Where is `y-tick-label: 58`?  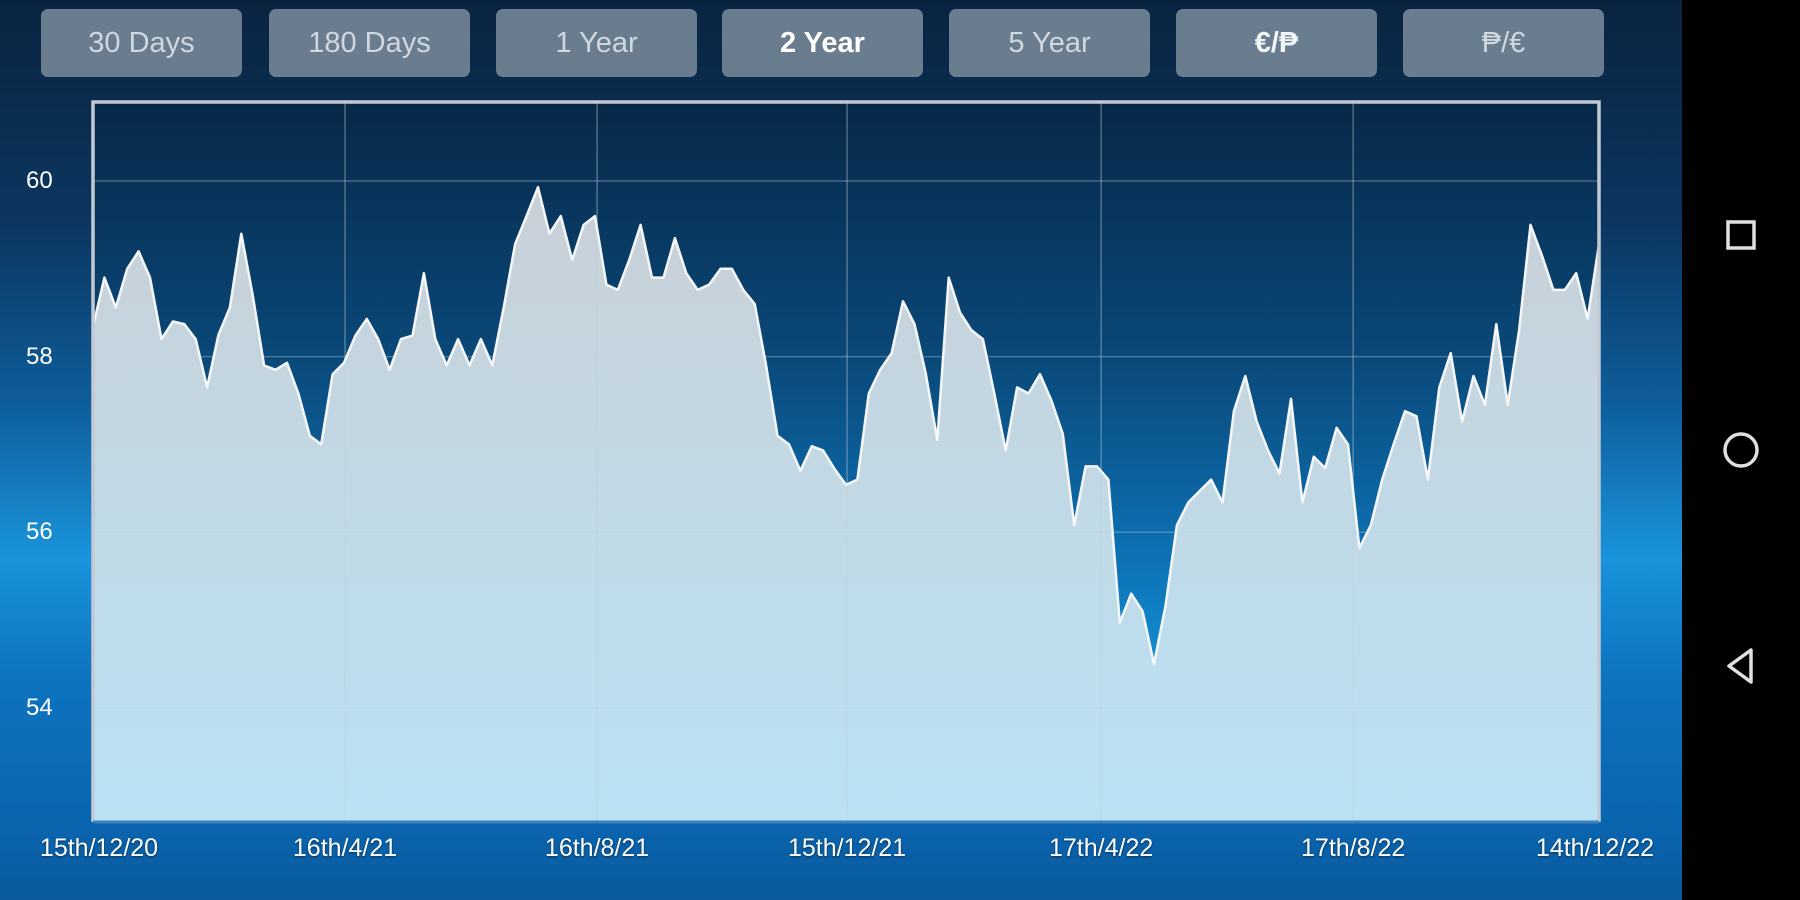 y-tick-label: 58 is located at coordinates (39, 356).